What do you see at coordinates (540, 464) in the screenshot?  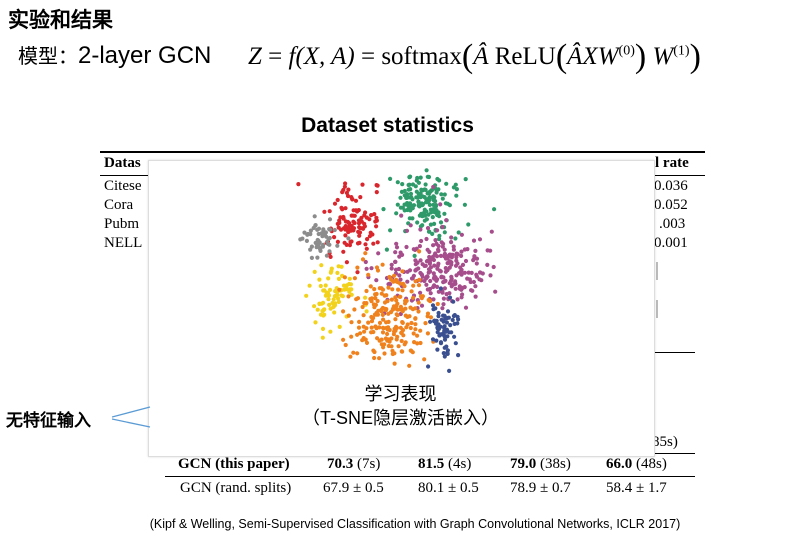 I see `result-cell: 79.0 (38s)` at bounding box center [540, 464].